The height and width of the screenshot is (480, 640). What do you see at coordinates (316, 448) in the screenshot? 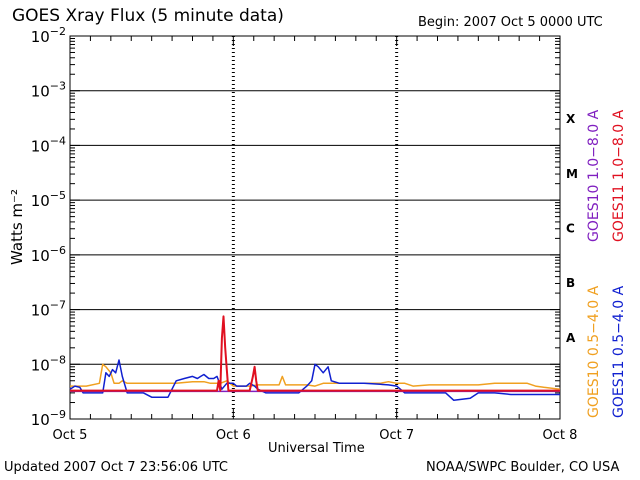
I see `x-axis-title: Universal Time` at bounding box center [316, 448].